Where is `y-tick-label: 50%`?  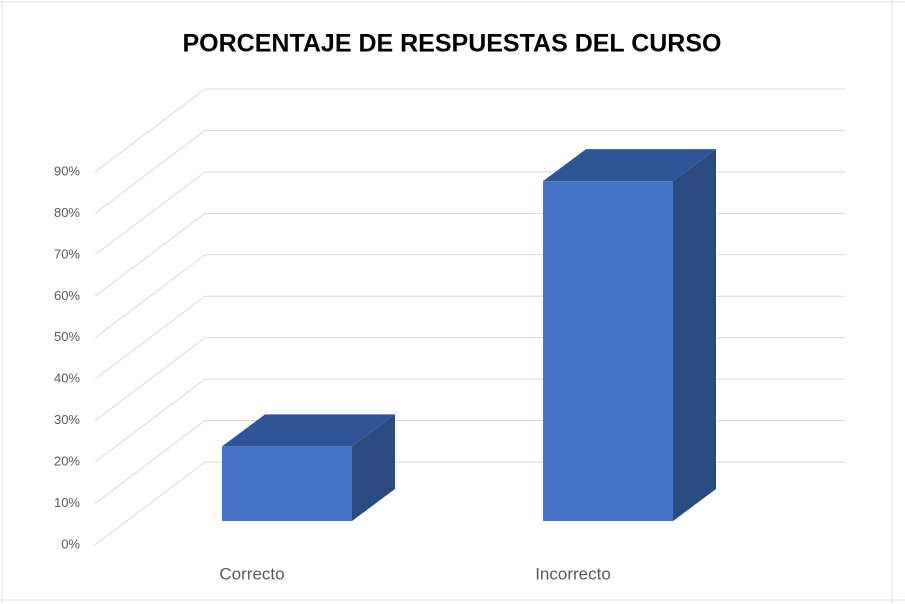
y-tick-label: 50% is located at coordinates (67, 336).